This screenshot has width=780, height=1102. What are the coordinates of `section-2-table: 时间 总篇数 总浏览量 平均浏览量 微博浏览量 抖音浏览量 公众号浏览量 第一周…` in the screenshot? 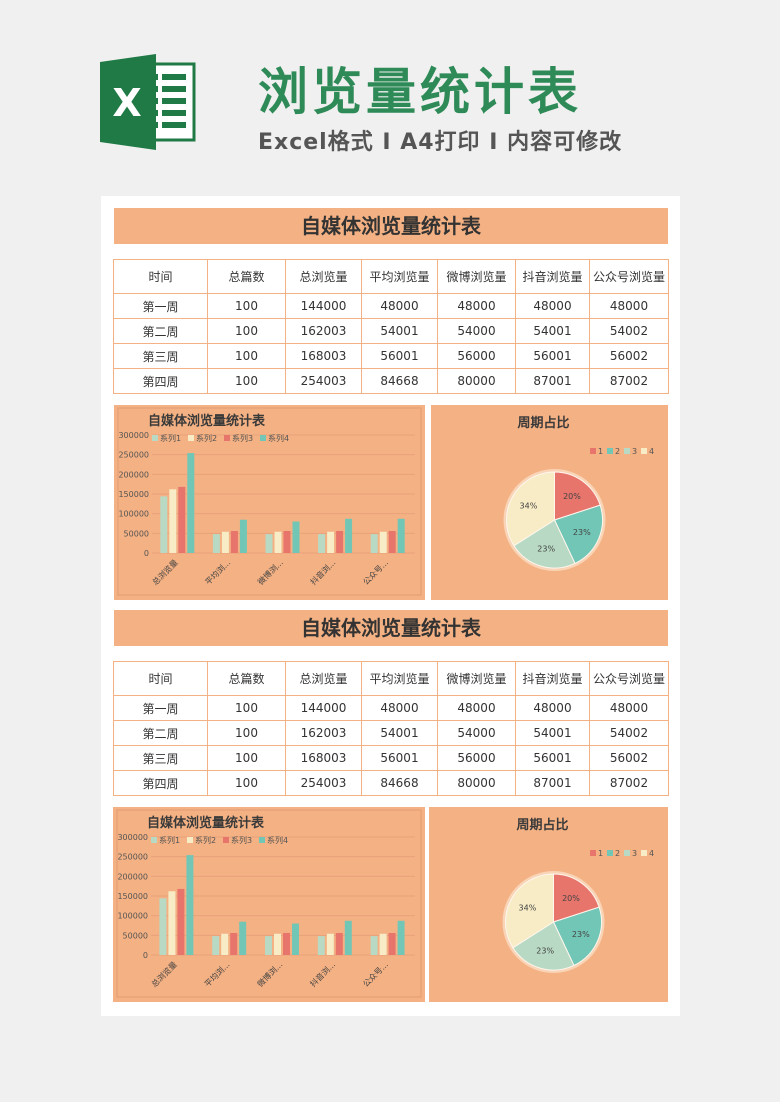 It's located at (391, 728).